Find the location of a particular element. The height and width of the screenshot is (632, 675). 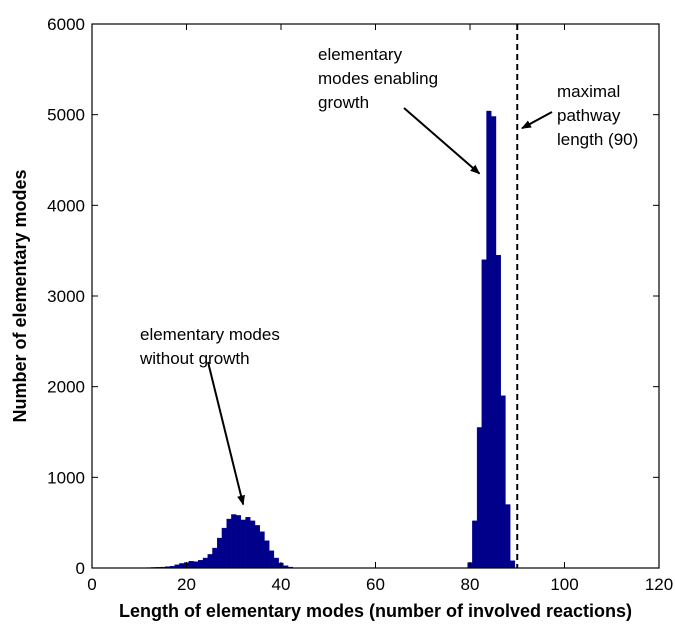

annotation-text: pathway is located at coordinates (589, 115).